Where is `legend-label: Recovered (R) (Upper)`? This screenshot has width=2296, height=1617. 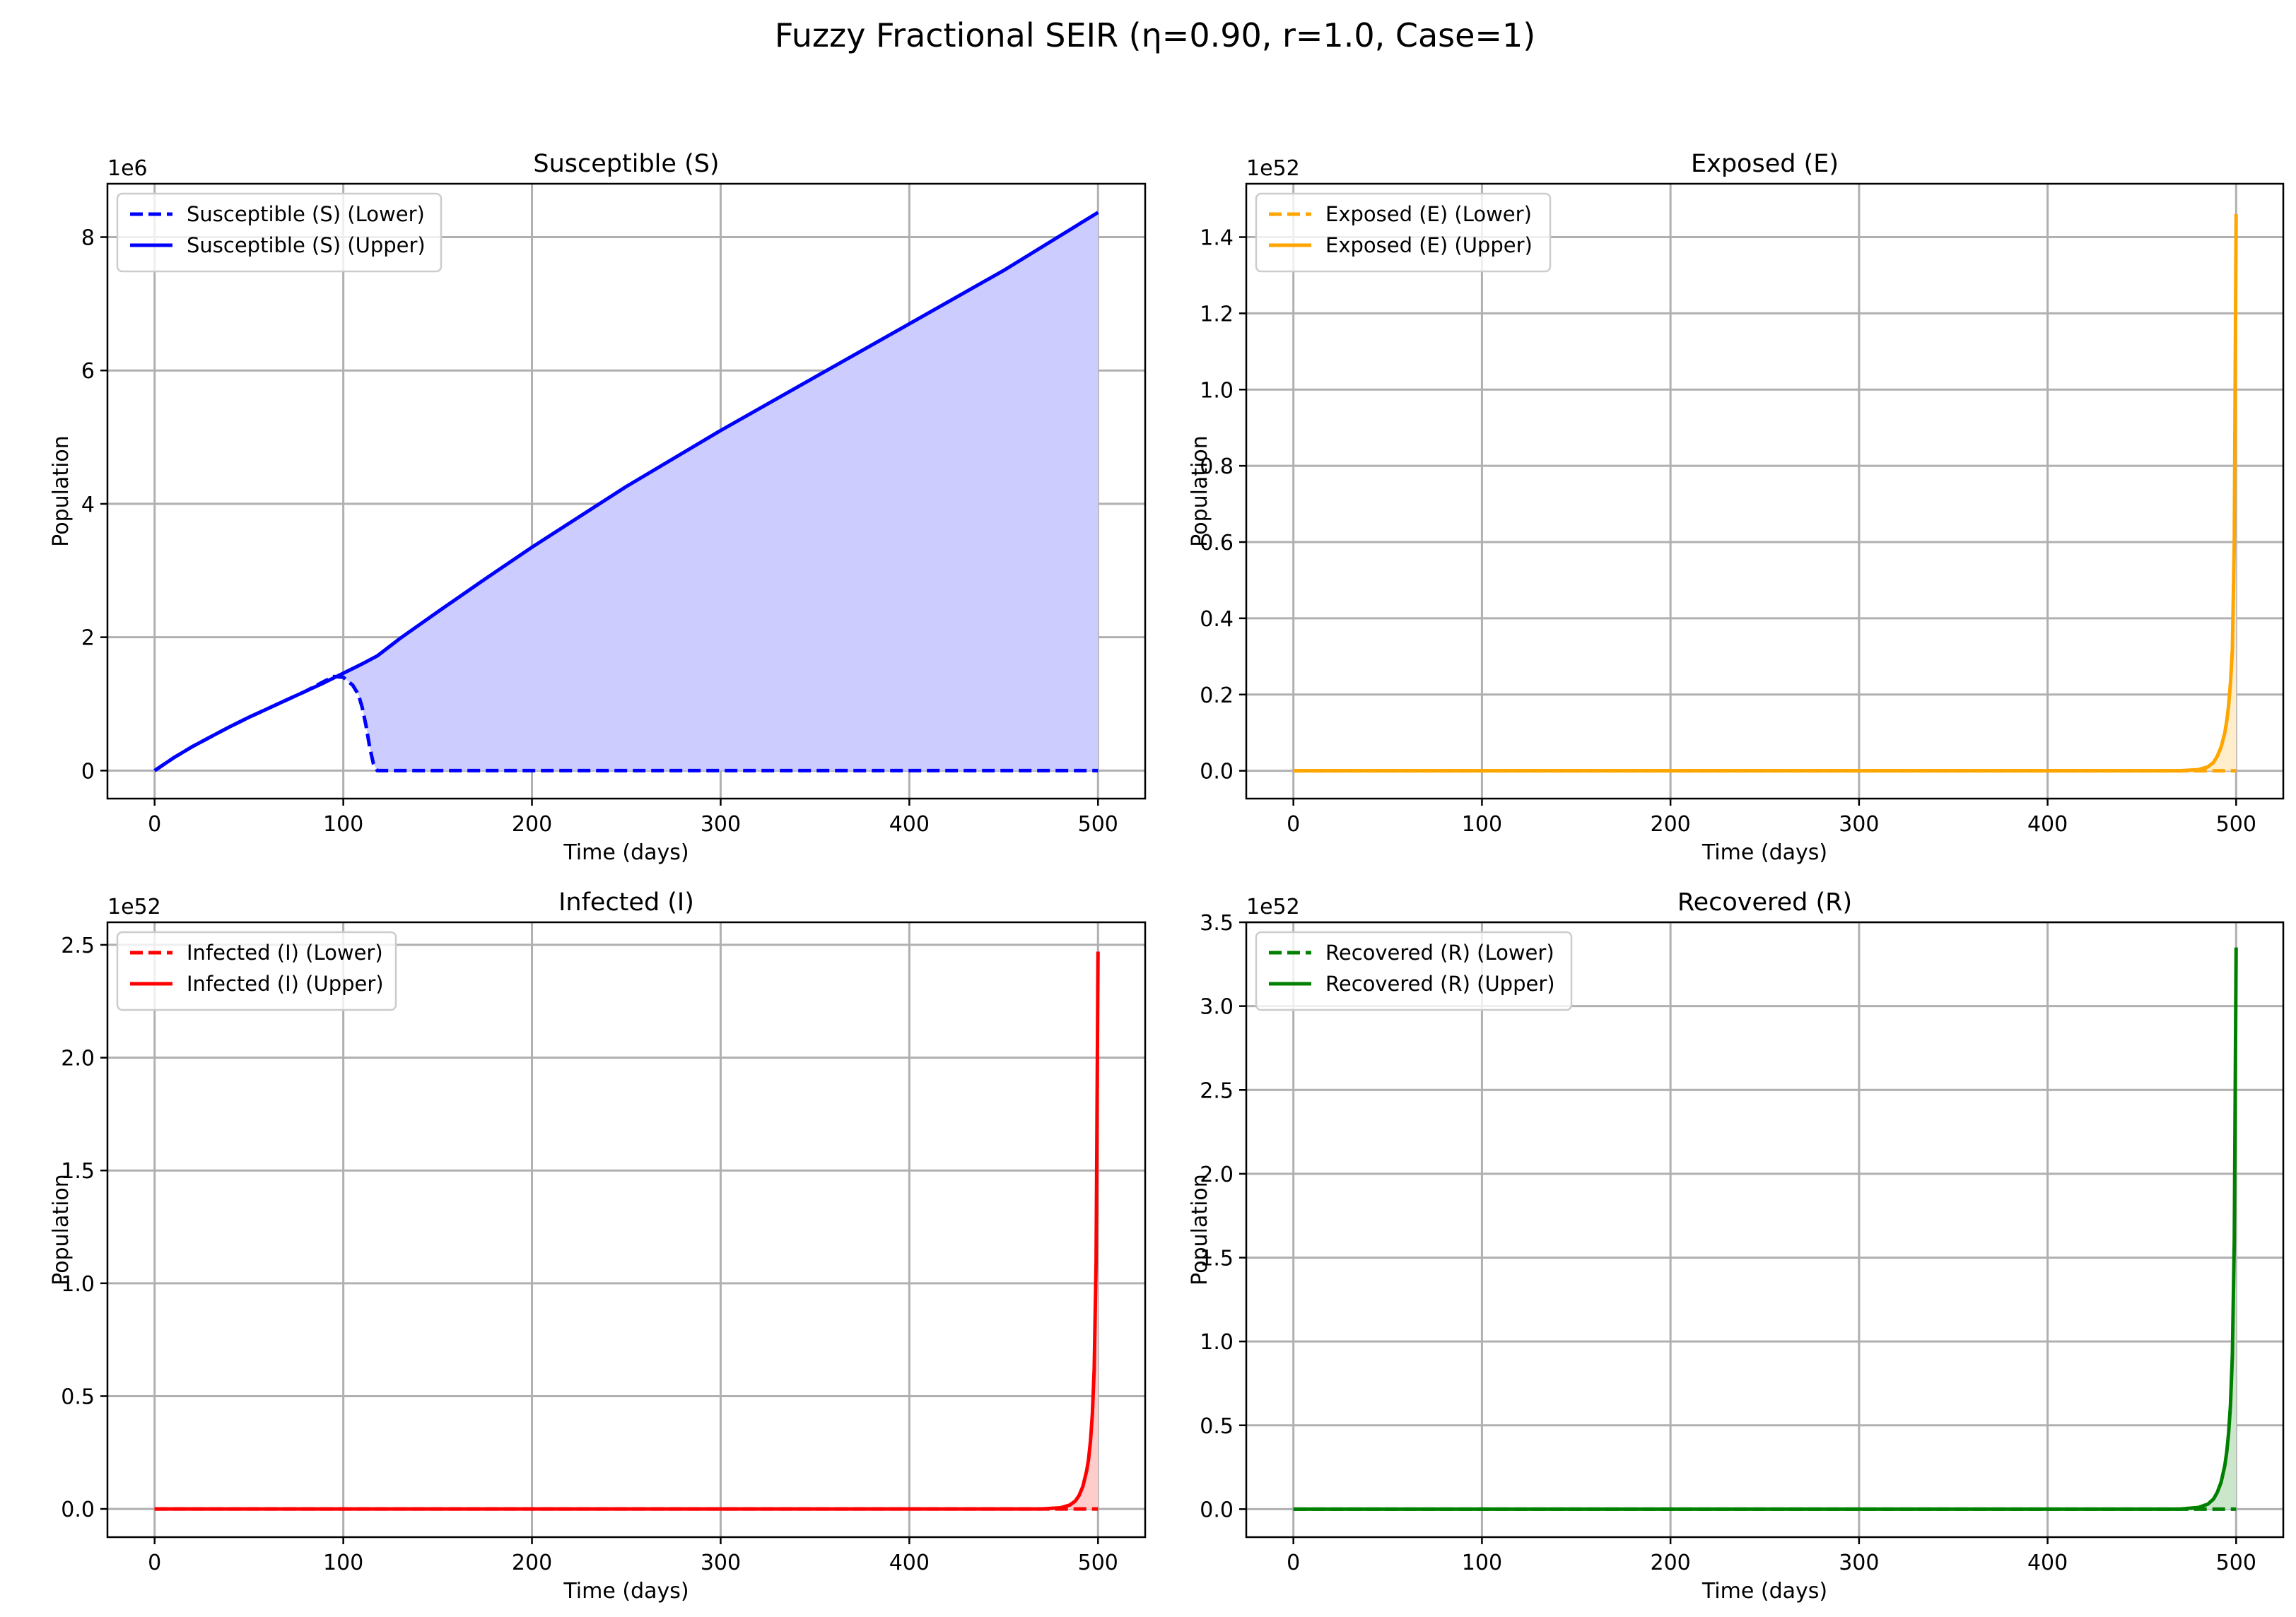
legend-label: Recovered (R) (Upper) is located at coordinates (1440, 984).